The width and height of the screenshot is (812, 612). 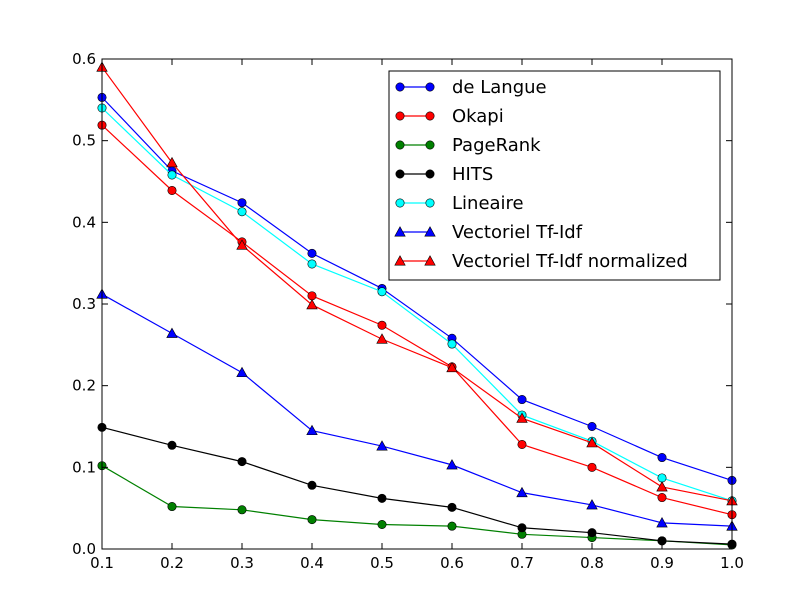 I want to click on x-tick-label: 0.6, so click(x=452, y=563).